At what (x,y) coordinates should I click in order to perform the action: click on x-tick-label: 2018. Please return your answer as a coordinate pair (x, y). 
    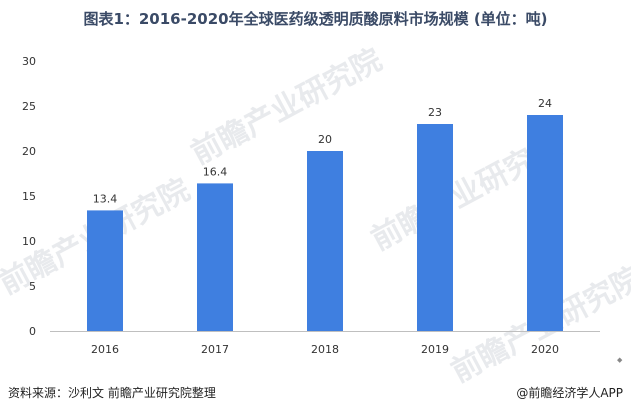
    Looking at the image, I should click on (325, 349).